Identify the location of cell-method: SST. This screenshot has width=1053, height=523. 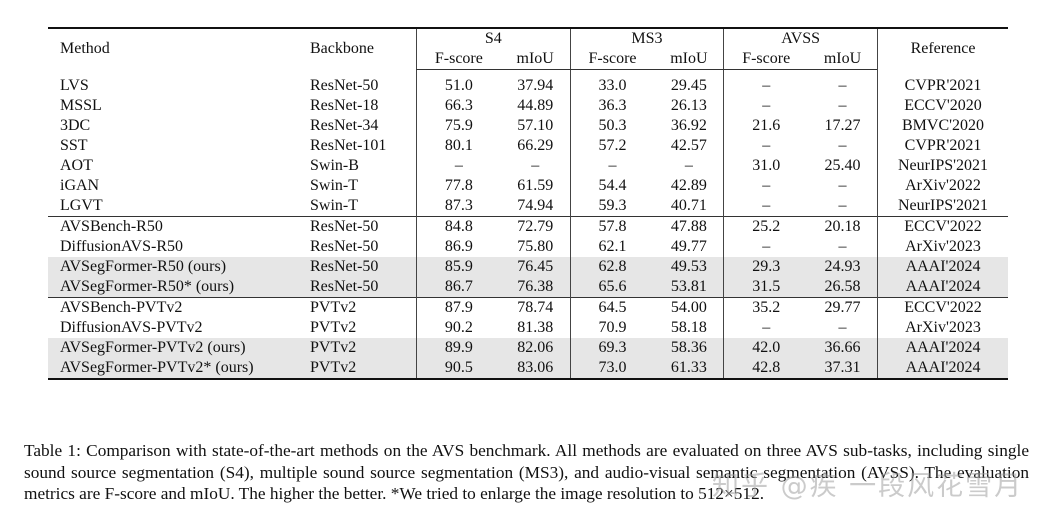
(74, 145).